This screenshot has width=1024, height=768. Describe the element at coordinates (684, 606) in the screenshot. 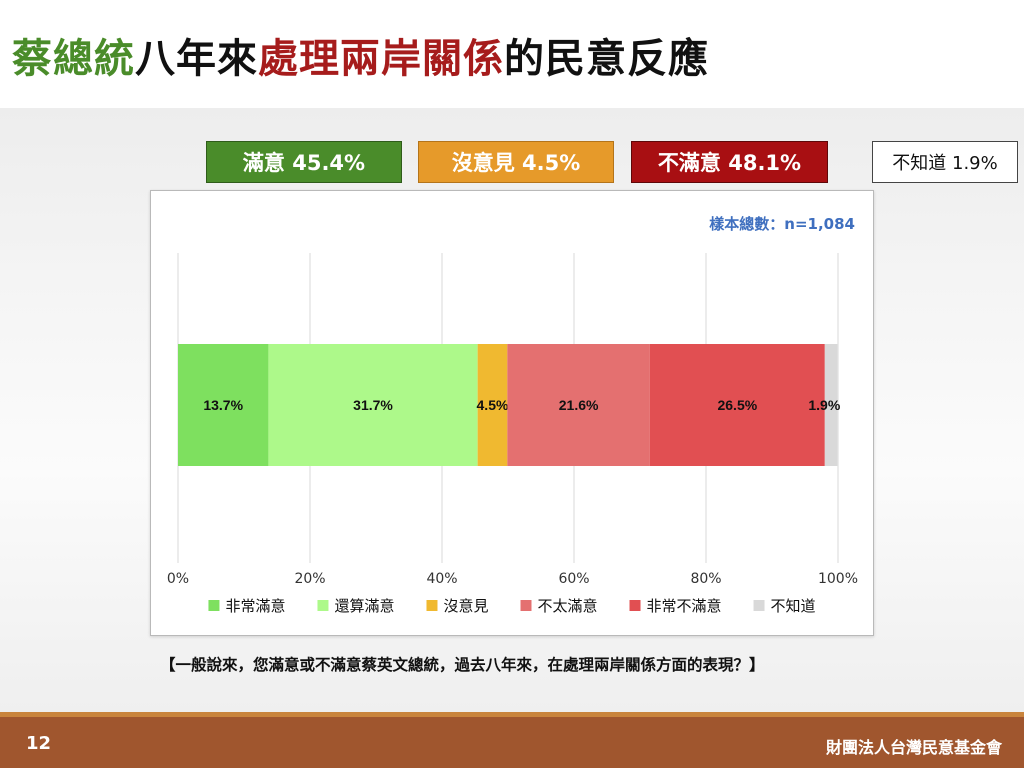

I see `legend-label: 非常不滿意` at that location.